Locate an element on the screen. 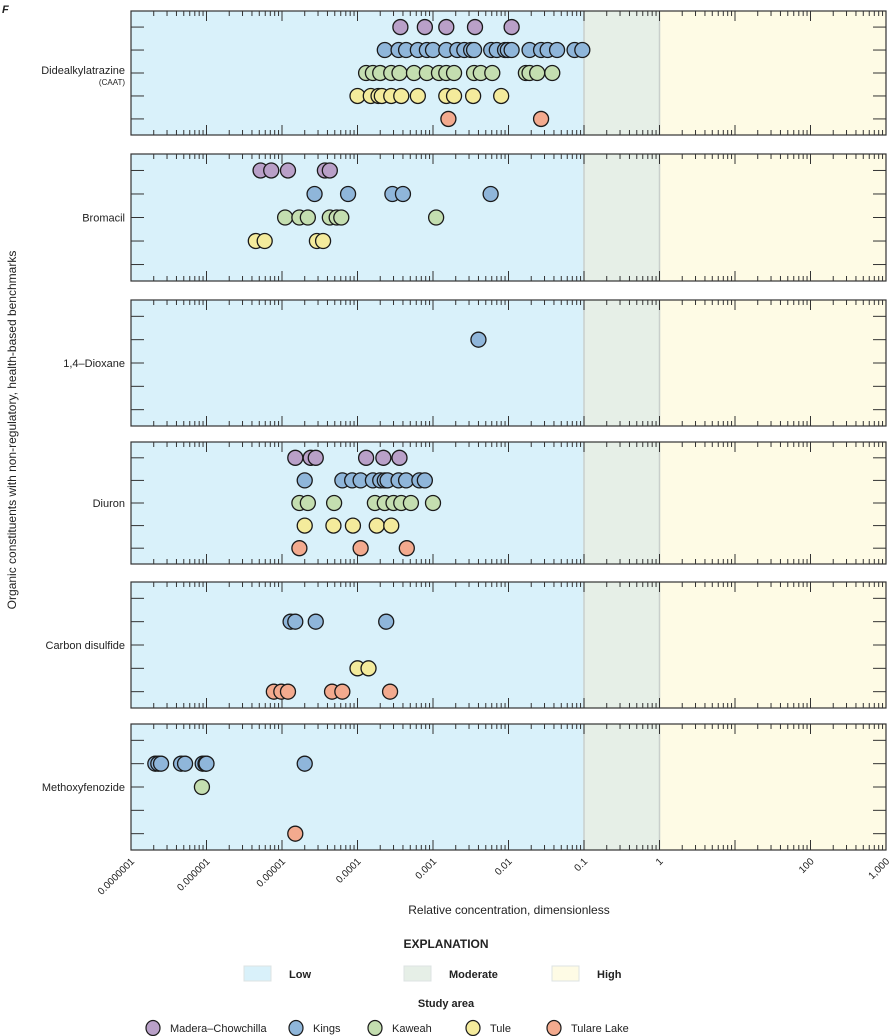  panel-label: Bromacil is located at coordinates (103, 219).